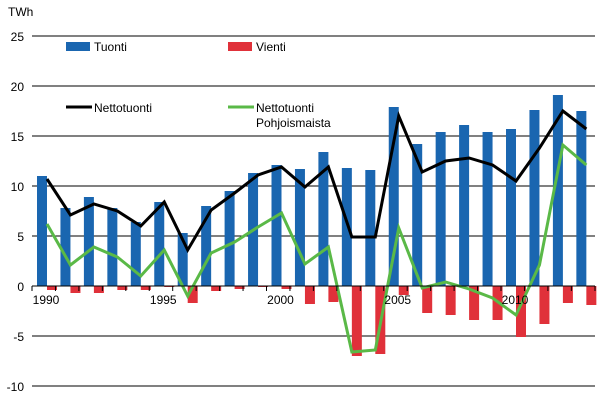 The height and width of the screenshot is (418, 607). Describe the element at coordinates (18, 87) in the screenshot. I see `y-tick-label: 20` at that location.